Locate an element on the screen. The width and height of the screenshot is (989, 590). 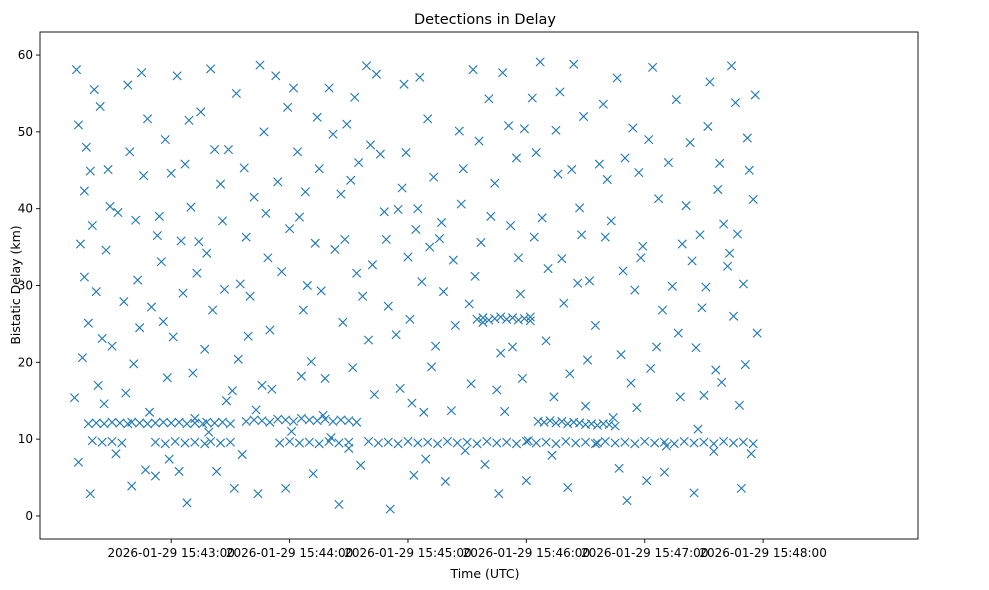
y-tick-label: 40 is located at coordinates (25, 209).